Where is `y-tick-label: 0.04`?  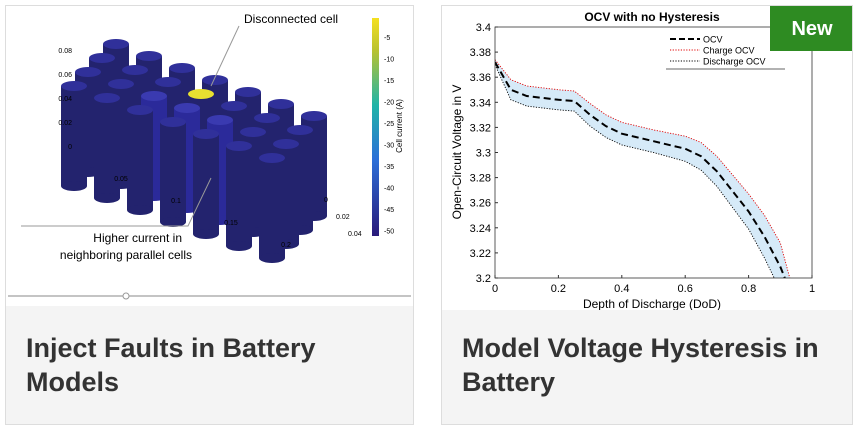
y-tick-label: 0.04 is located at coordinates (355, 234).